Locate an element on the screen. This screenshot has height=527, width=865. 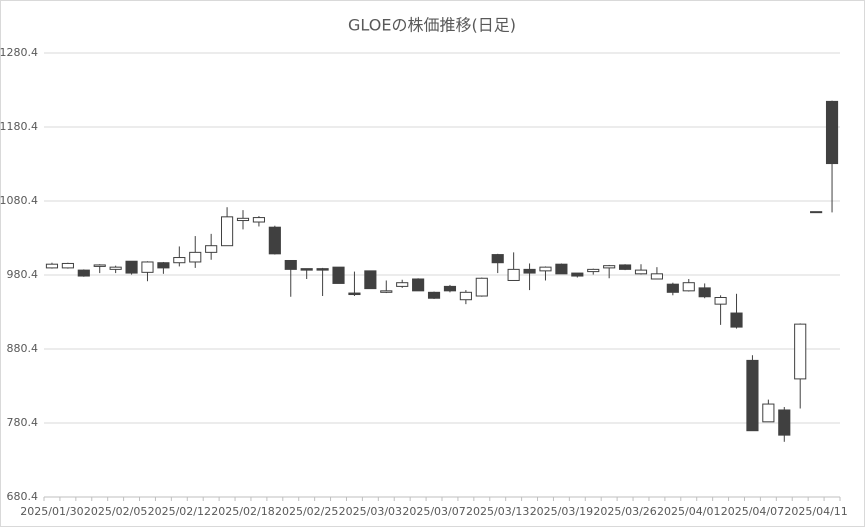
y-tick-label: 980.4 is located at coordinates (23, 274).